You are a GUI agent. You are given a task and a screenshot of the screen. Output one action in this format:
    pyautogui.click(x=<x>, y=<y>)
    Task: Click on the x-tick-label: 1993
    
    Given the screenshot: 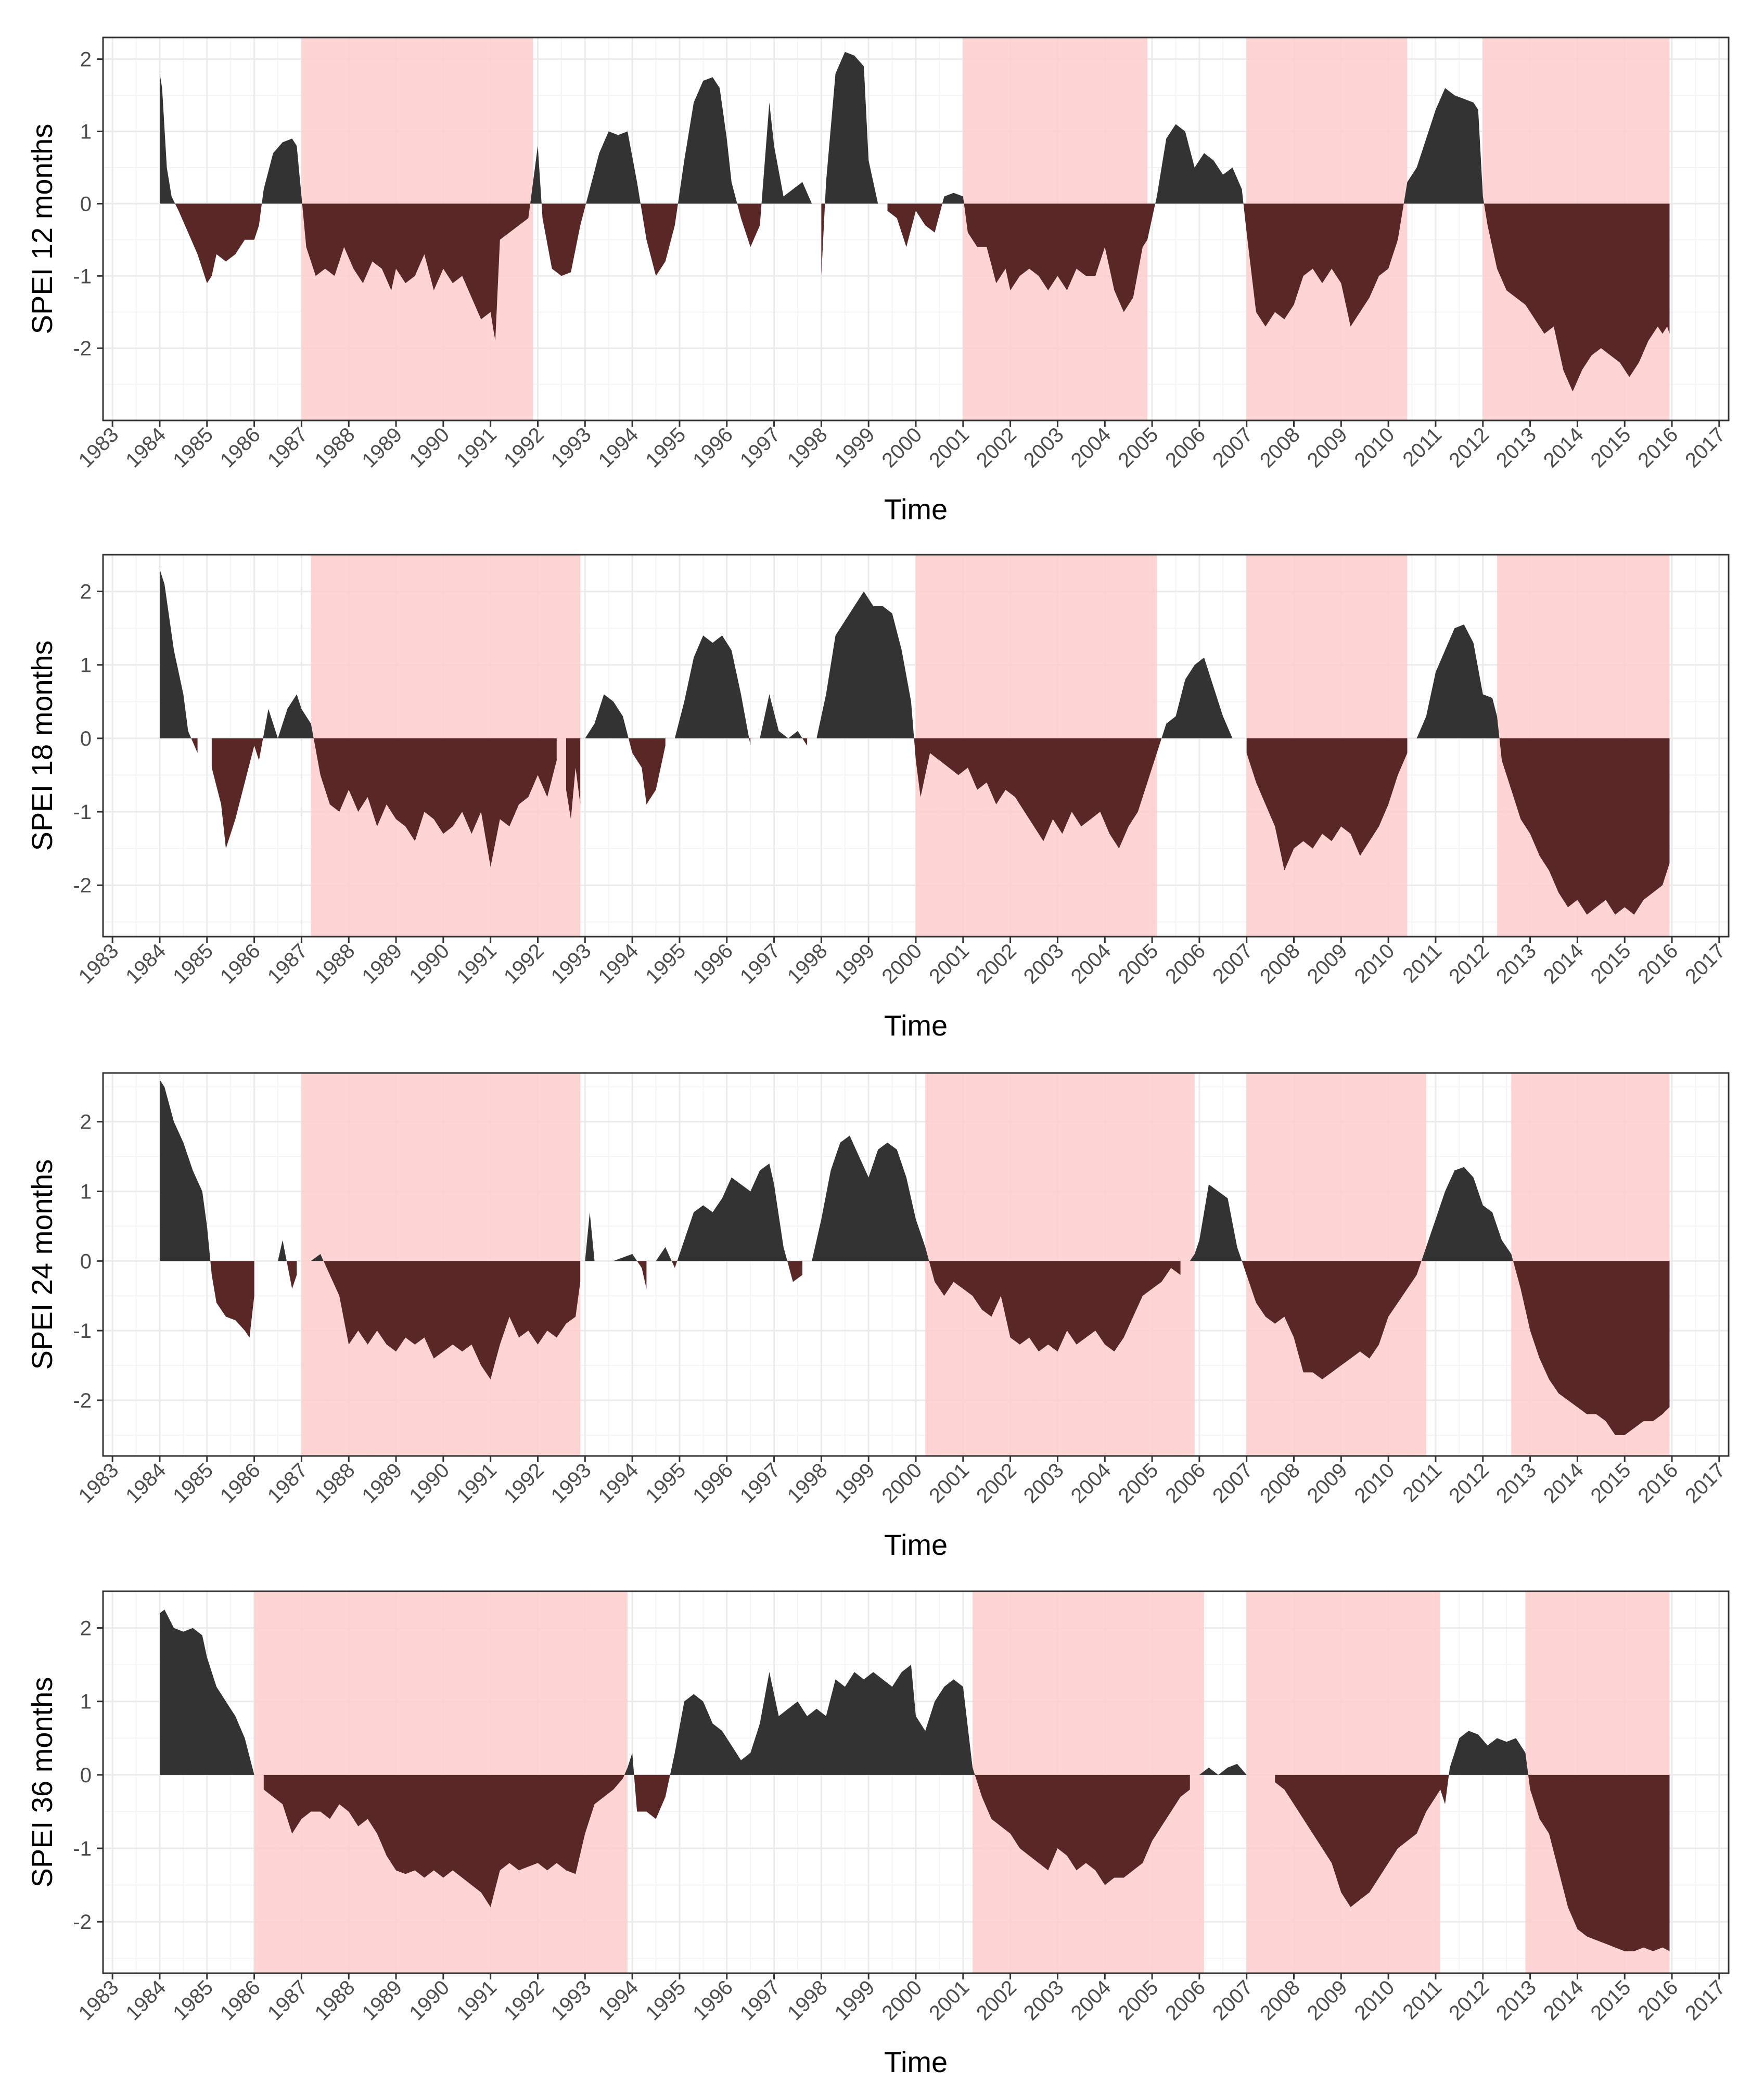 What is the action you would take?
    pyautogui.click(x=571, y=1483)
    